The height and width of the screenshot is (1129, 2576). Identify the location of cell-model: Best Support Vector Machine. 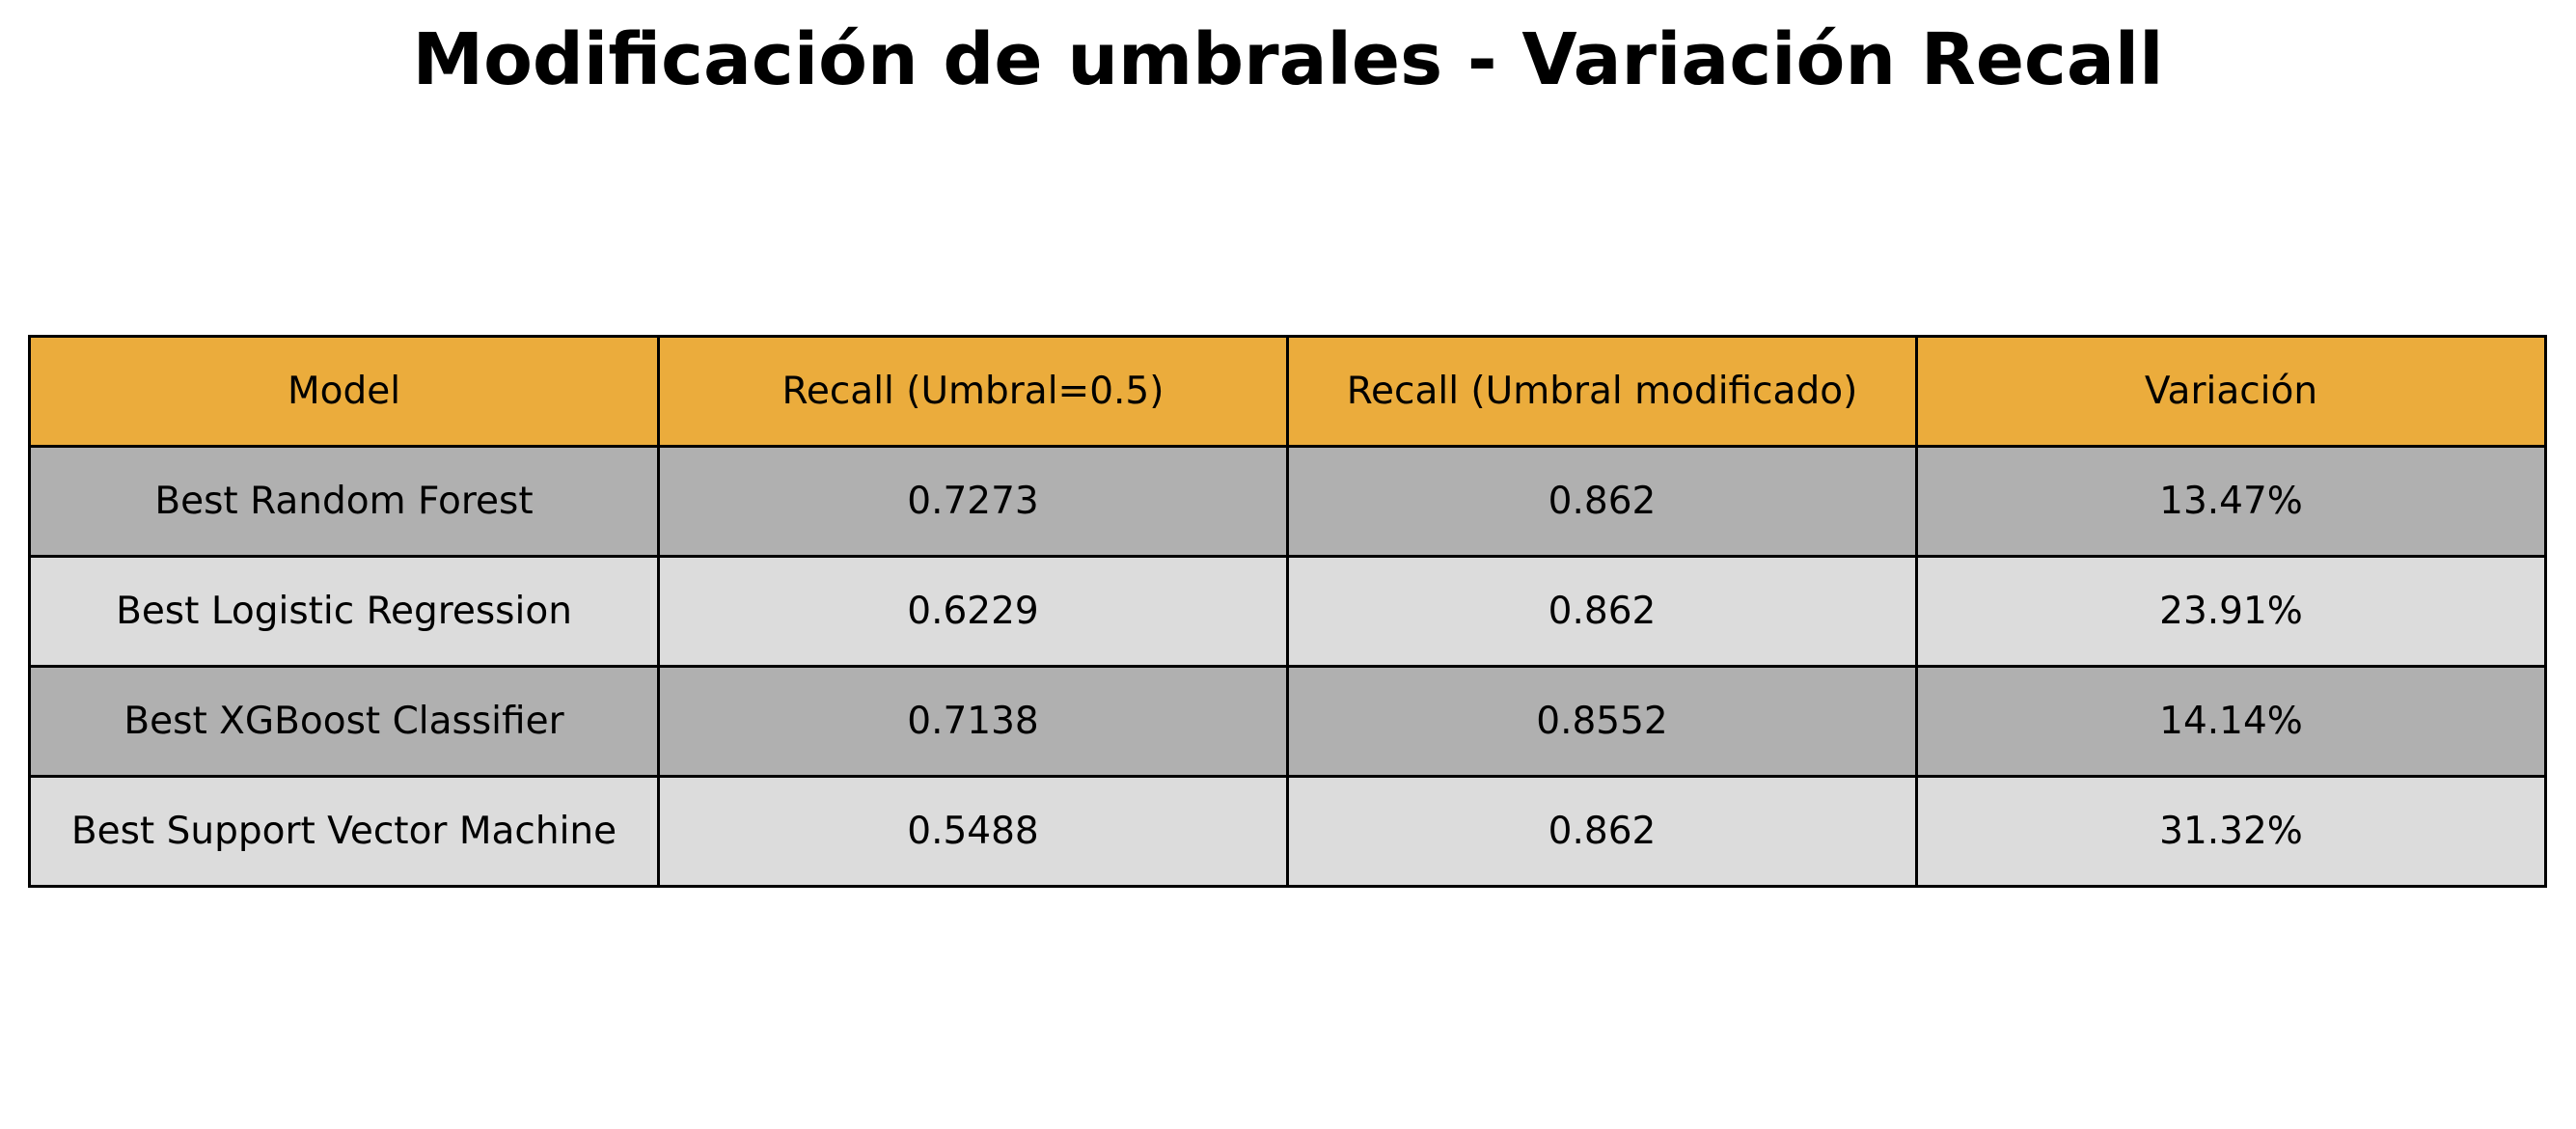
(344, 832).